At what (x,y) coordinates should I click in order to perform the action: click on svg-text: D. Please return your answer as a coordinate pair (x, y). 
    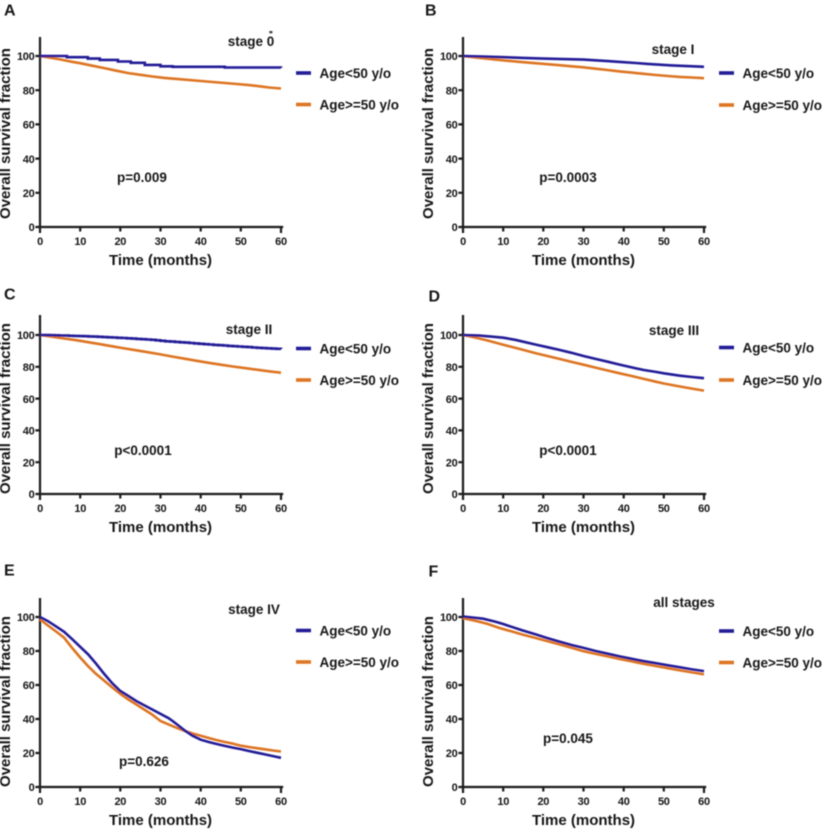
    Looking at the image, I should click on (435, 297).